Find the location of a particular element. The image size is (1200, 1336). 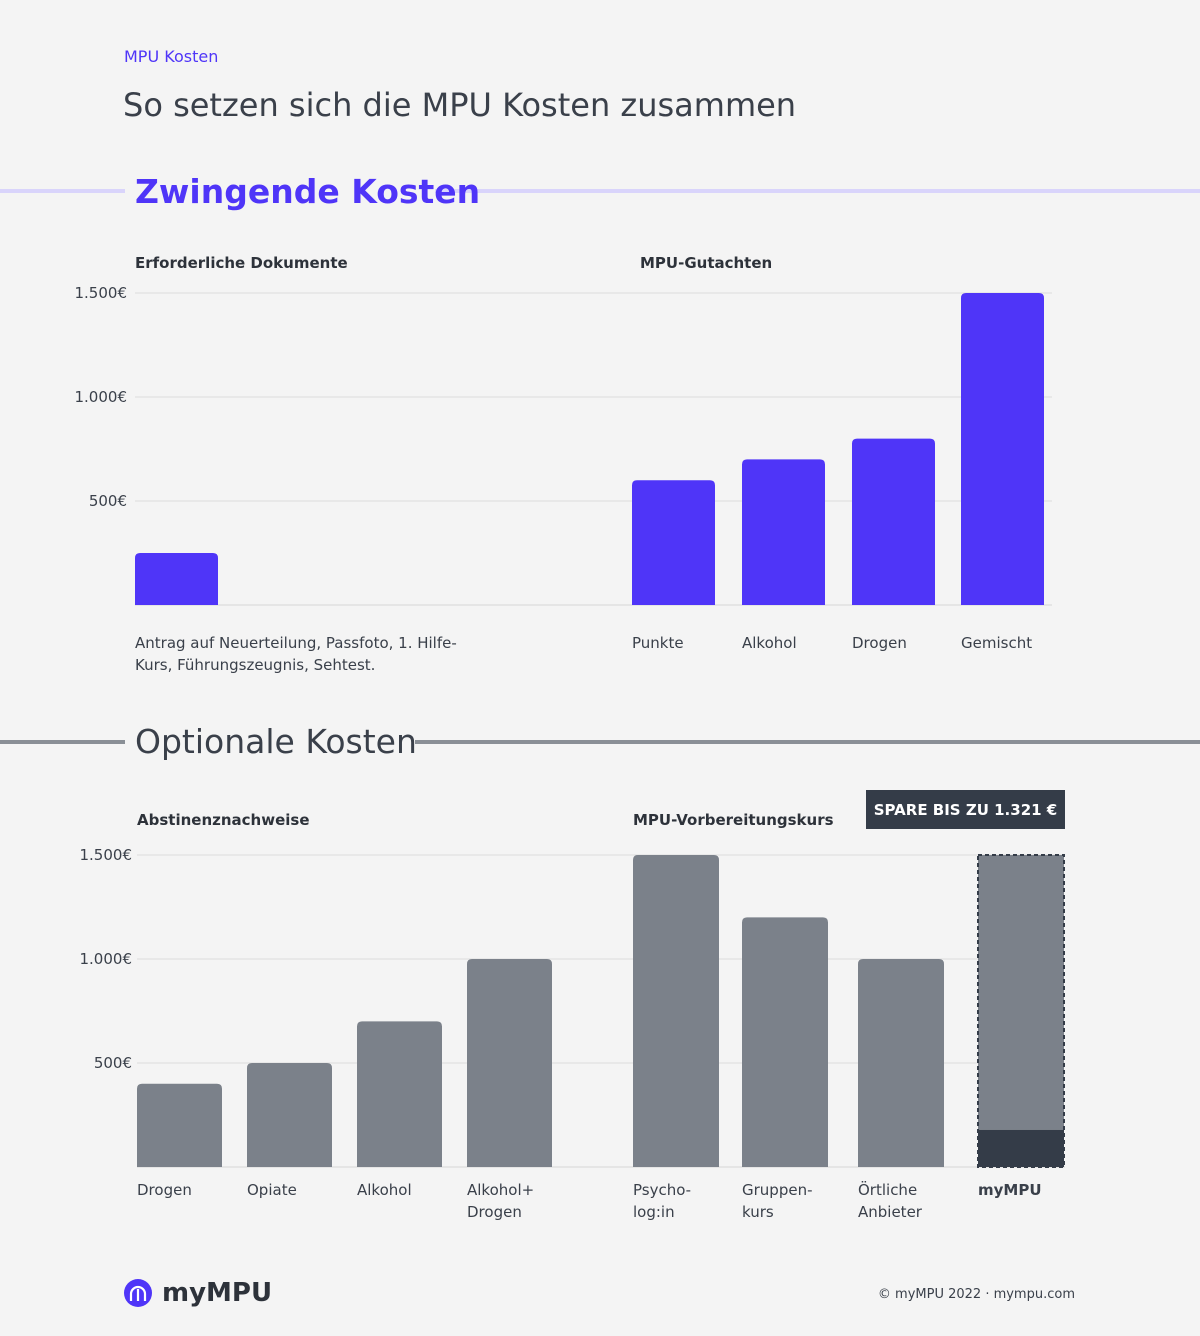

x-tick-label: Gemischt is located at coordinates (997, 643).